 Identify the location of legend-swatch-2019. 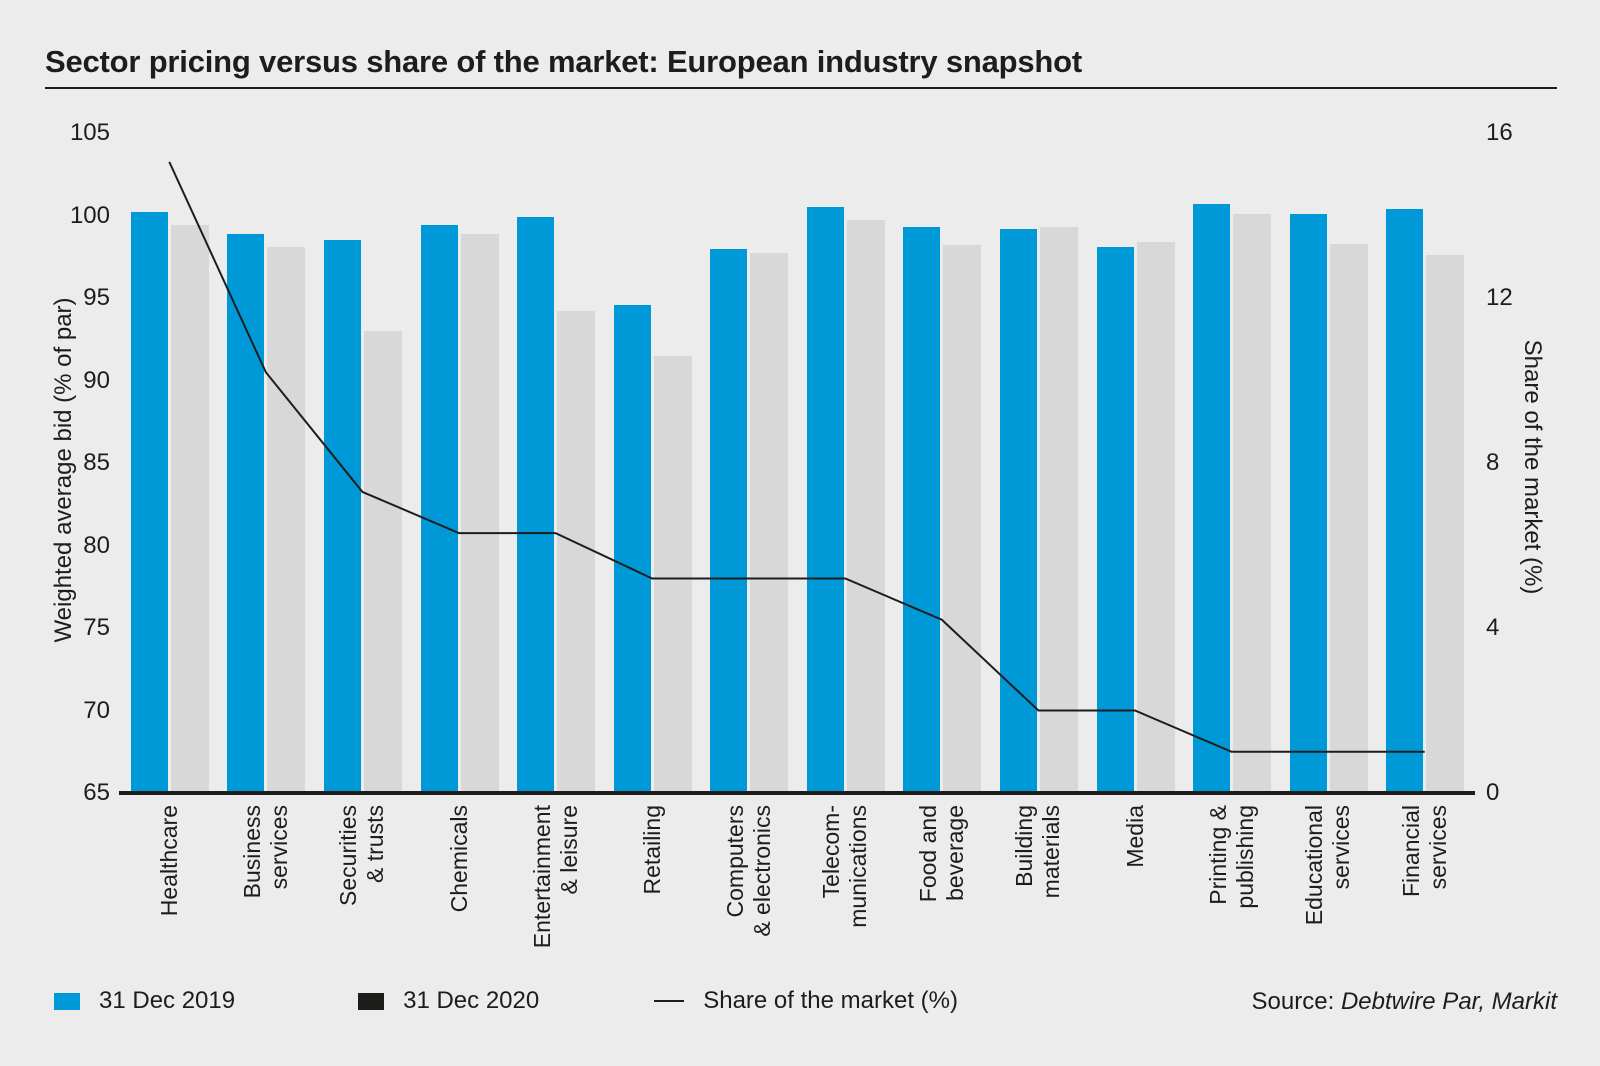
(67, 1001).